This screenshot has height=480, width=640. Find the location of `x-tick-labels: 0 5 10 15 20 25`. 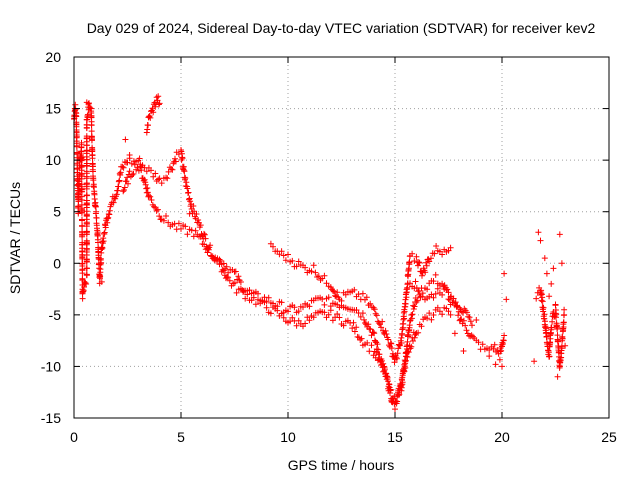

x-tick-labels: 0 5 10 15 20 25 is located at coordinates (343, 437).